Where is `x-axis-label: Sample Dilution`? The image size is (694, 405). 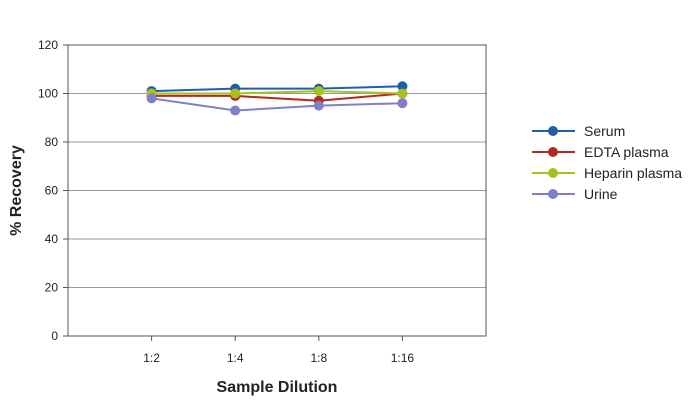
x-axis-label: Sample Dilution is located at coordinates (277, 387).